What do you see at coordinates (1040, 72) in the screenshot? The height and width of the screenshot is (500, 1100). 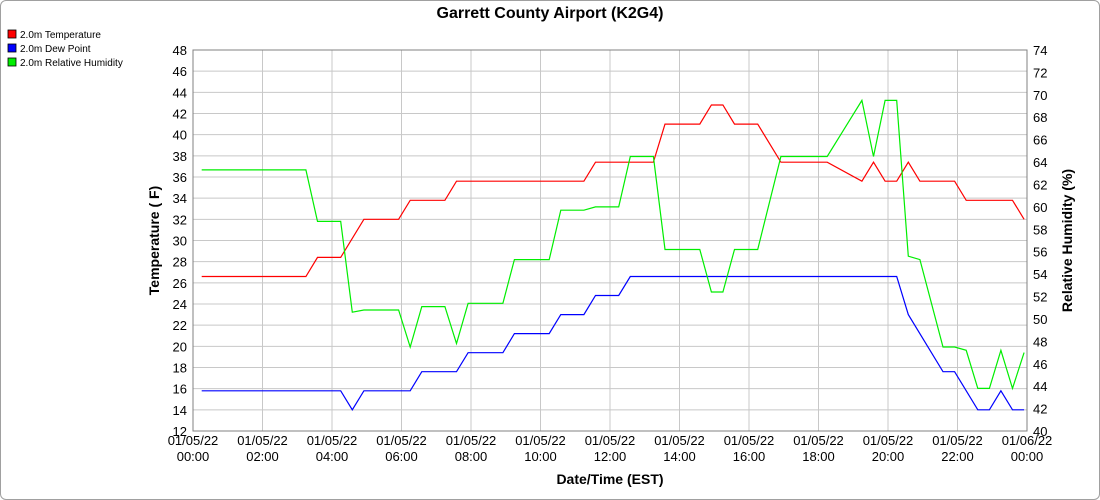 I see `y2-tick-label: 72` at bounding box center [1040, 72].